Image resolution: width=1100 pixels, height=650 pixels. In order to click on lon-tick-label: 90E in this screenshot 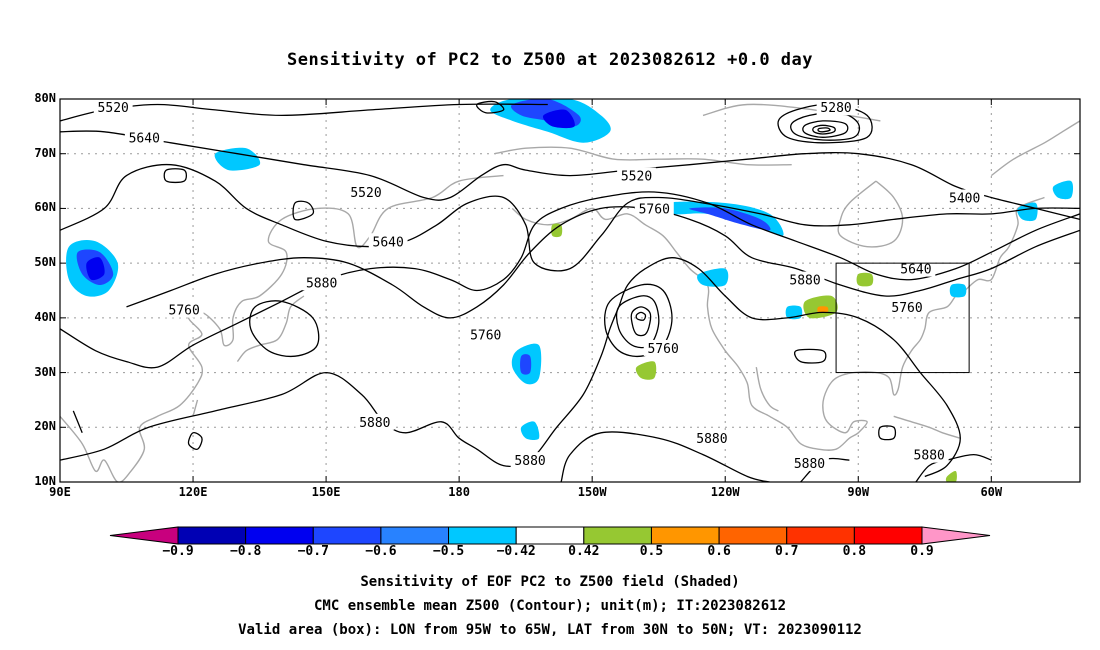, I will do `click(60, 492)`.